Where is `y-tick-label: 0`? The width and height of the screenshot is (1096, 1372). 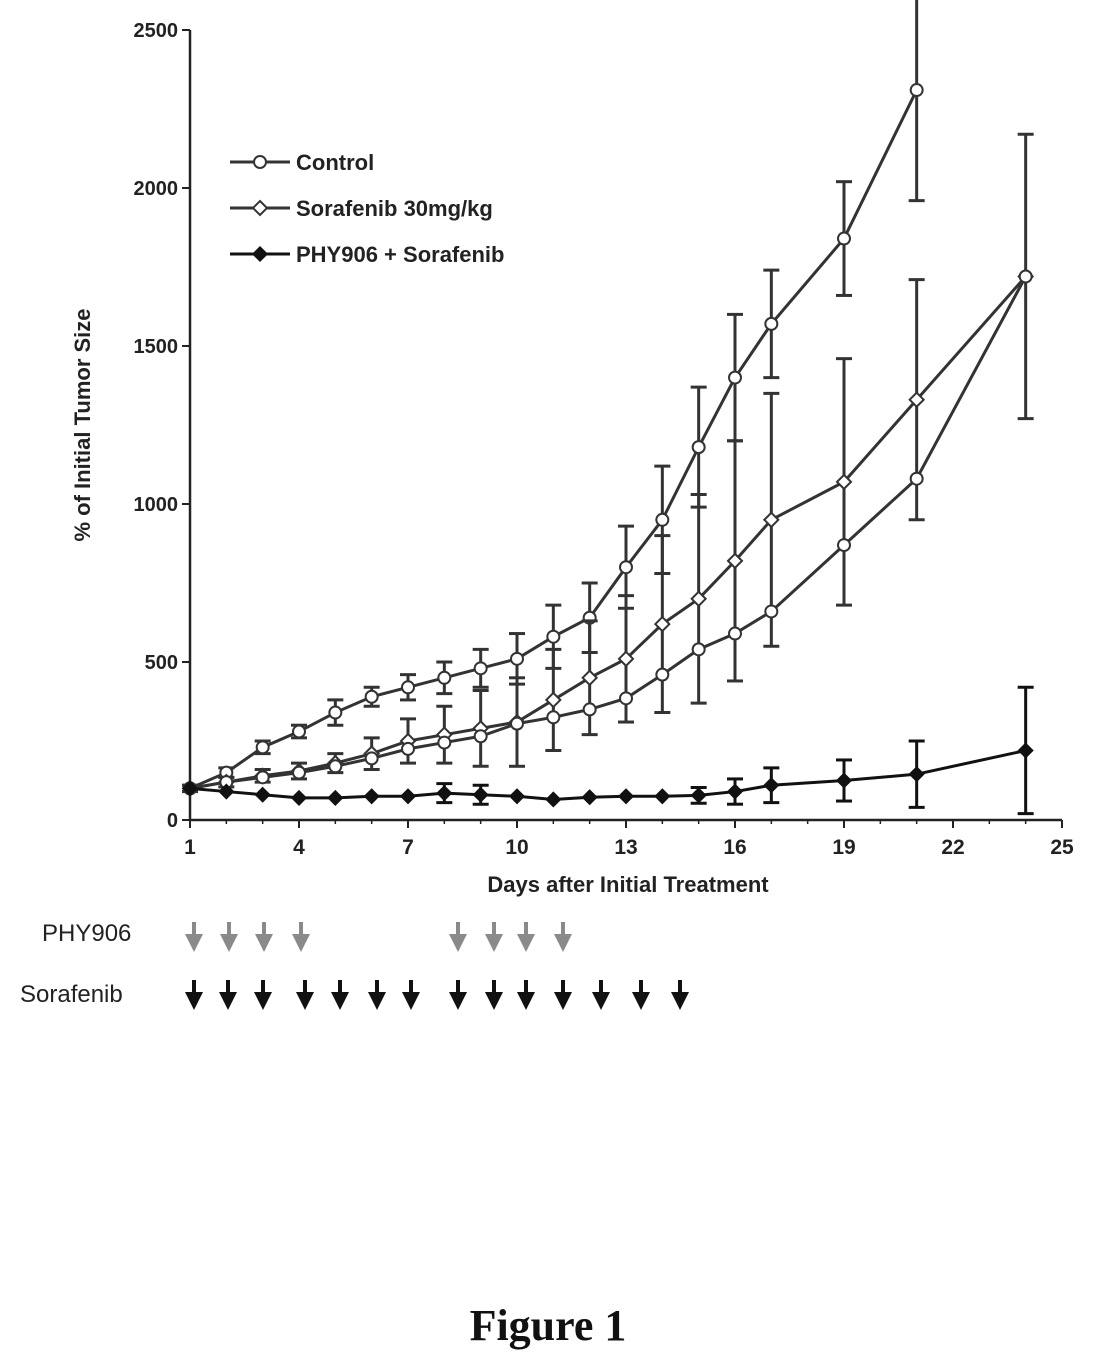 y-tick-label: 0 is located at coordinates (172, 821).